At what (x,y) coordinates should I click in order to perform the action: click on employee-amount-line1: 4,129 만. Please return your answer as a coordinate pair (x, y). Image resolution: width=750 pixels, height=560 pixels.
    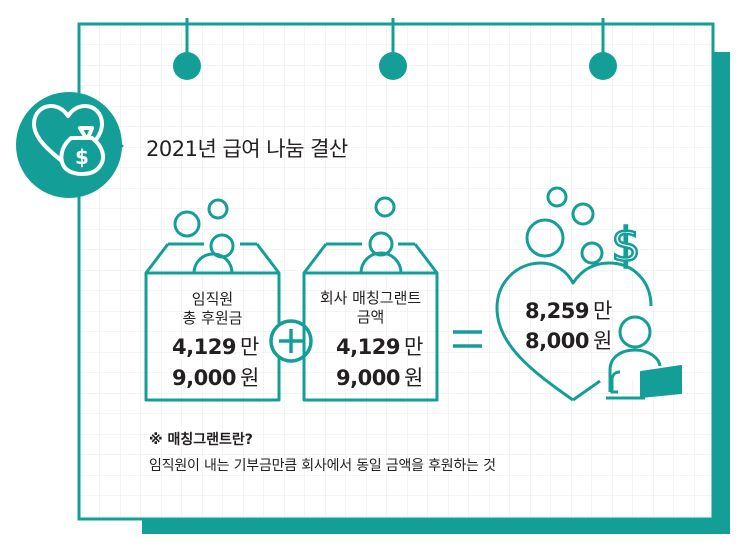
    Looking at the image, I should click on (215, 347).